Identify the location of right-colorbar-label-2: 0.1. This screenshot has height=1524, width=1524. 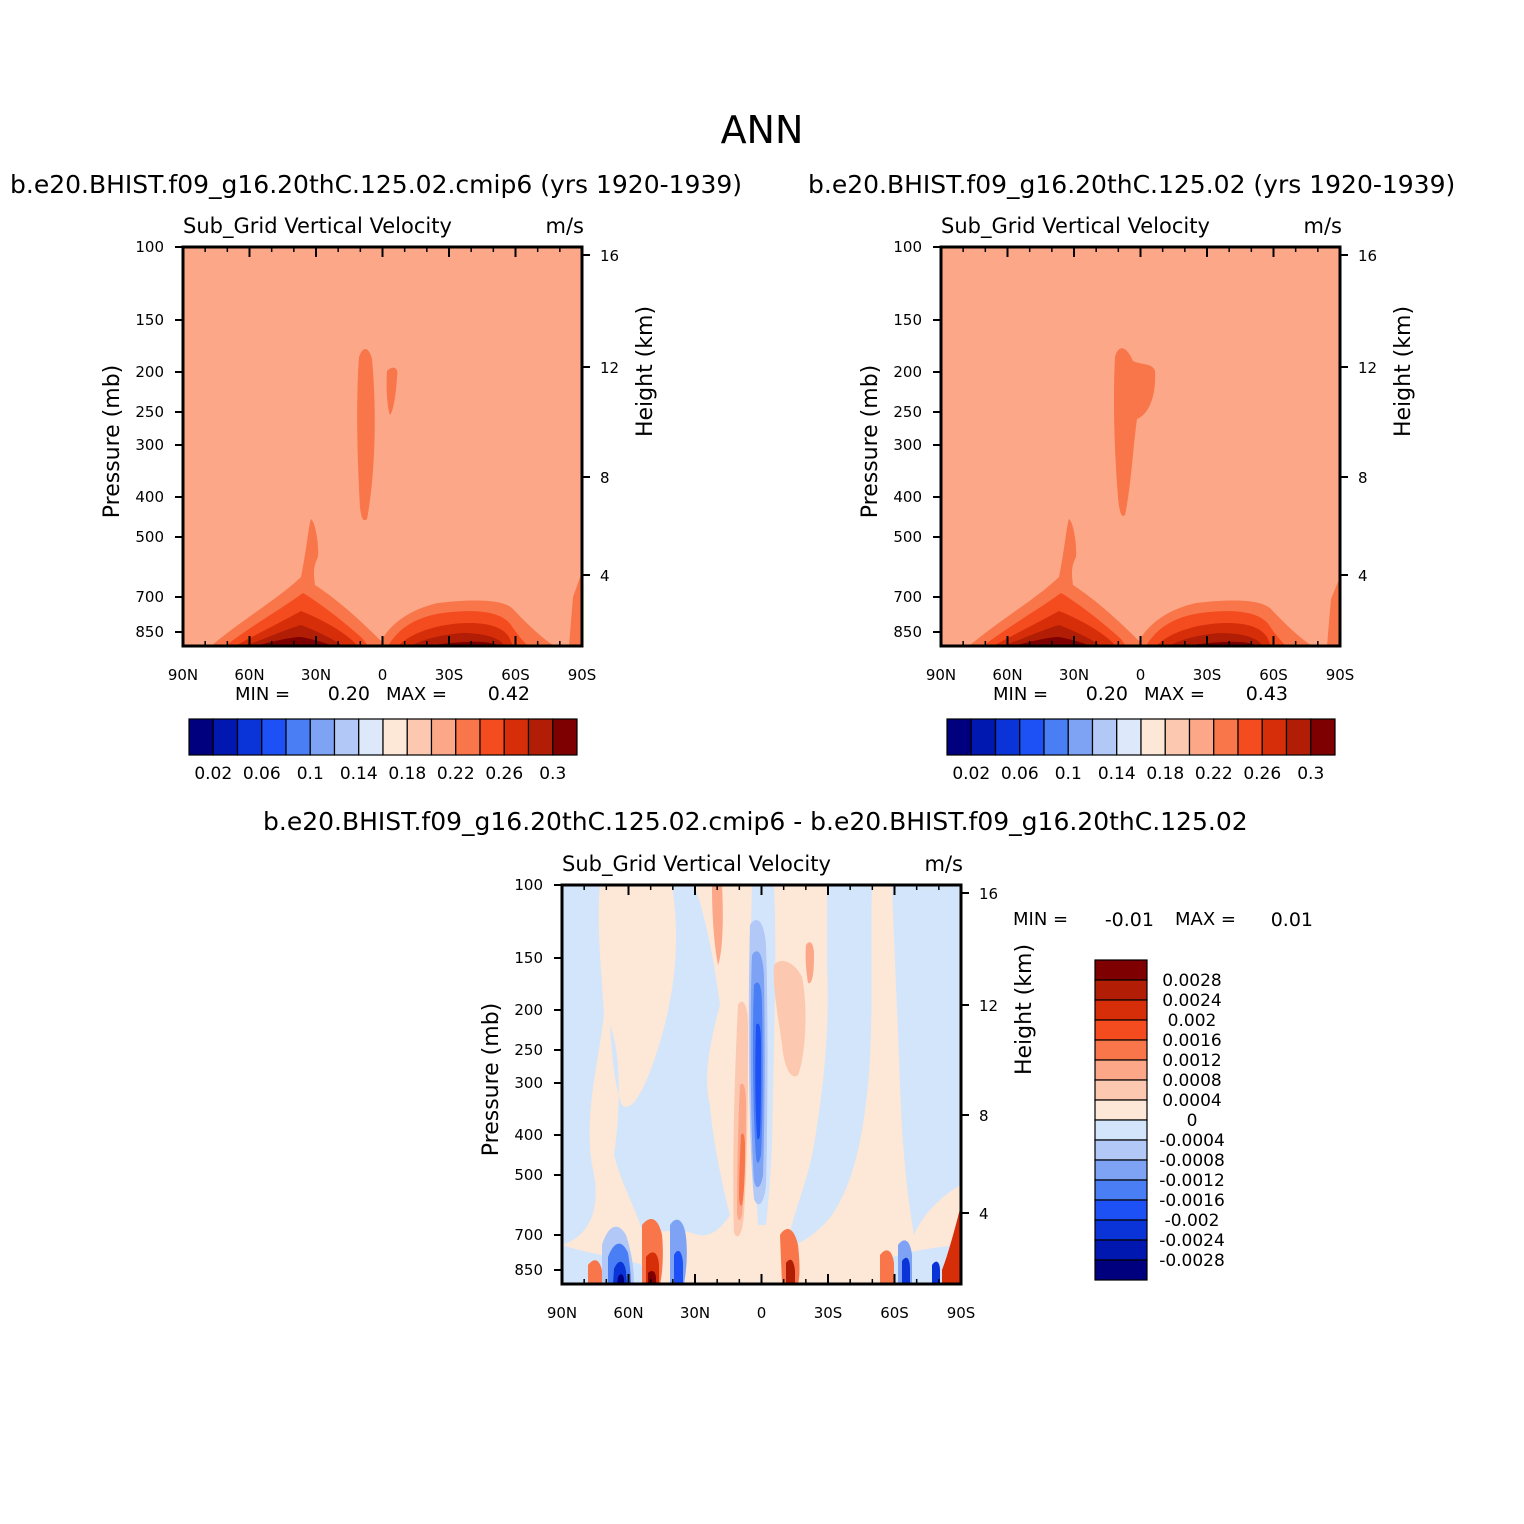
(1068, 774).